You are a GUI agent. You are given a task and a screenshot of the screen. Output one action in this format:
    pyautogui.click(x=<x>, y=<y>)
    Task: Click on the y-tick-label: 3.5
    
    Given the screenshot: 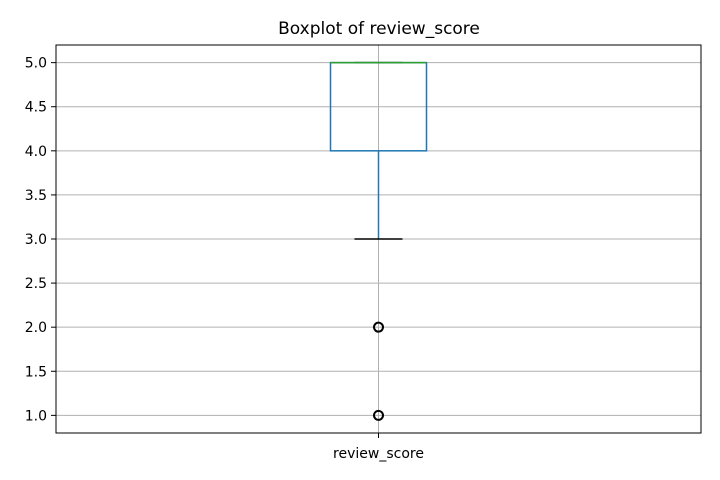 What is the action you would take?
    pyautogui.click(x=36, y=196)
    